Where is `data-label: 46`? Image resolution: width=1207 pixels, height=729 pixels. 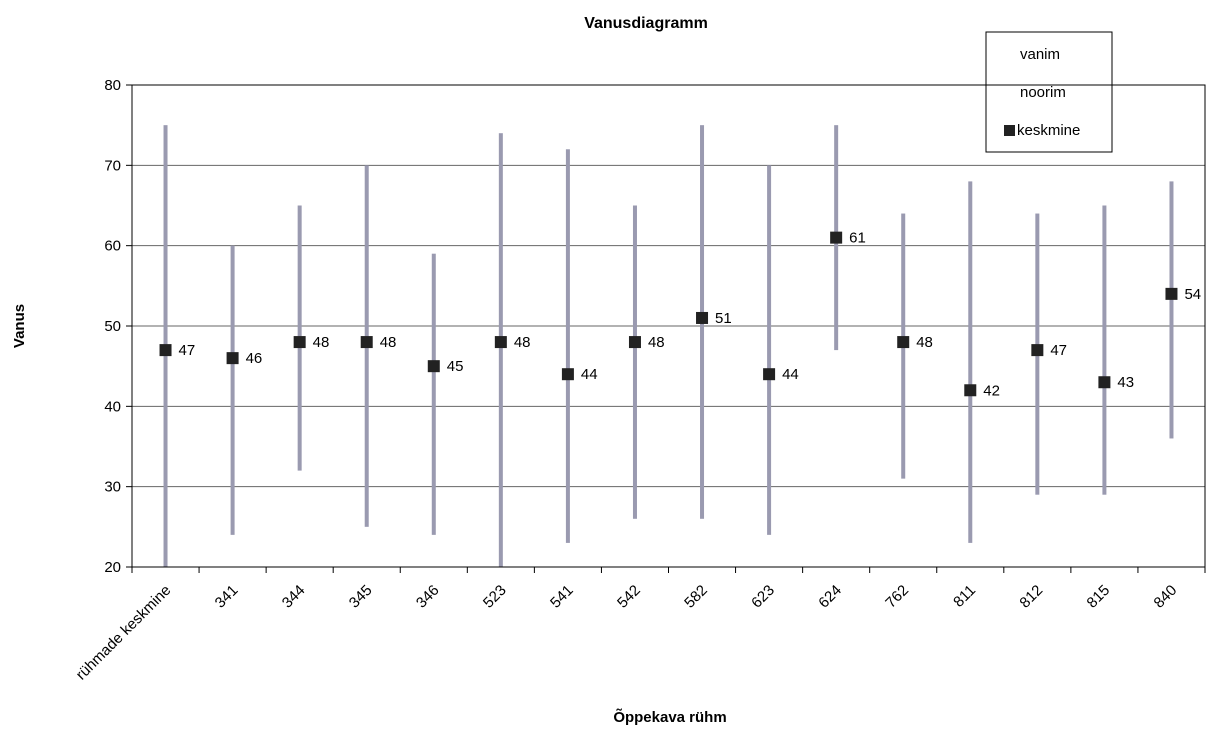
data-label: 46 is located at coordinates (254, 358).